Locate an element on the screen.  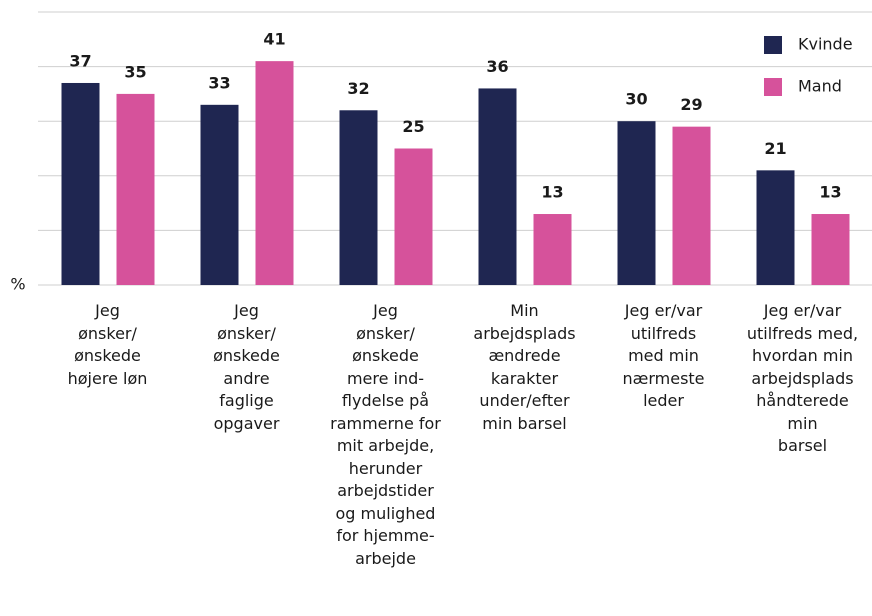
y-axis-label: % is located at coordinates (17, 284).